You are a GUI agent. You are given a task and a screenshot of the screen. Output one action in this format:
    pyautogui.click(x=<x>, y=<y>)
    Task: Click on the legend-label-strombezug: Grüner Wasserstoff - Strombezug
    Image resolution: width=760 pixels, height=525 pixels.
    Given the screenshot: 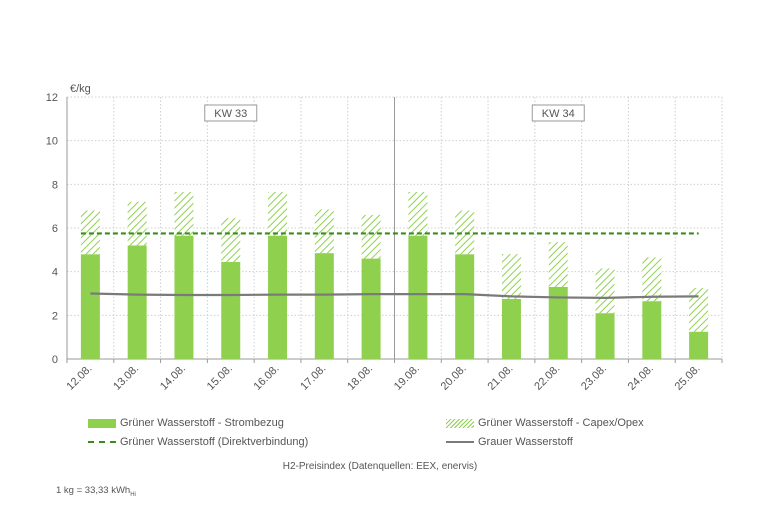 What is the action you would take?
    pyautogui.click(x=202, y=423)
    